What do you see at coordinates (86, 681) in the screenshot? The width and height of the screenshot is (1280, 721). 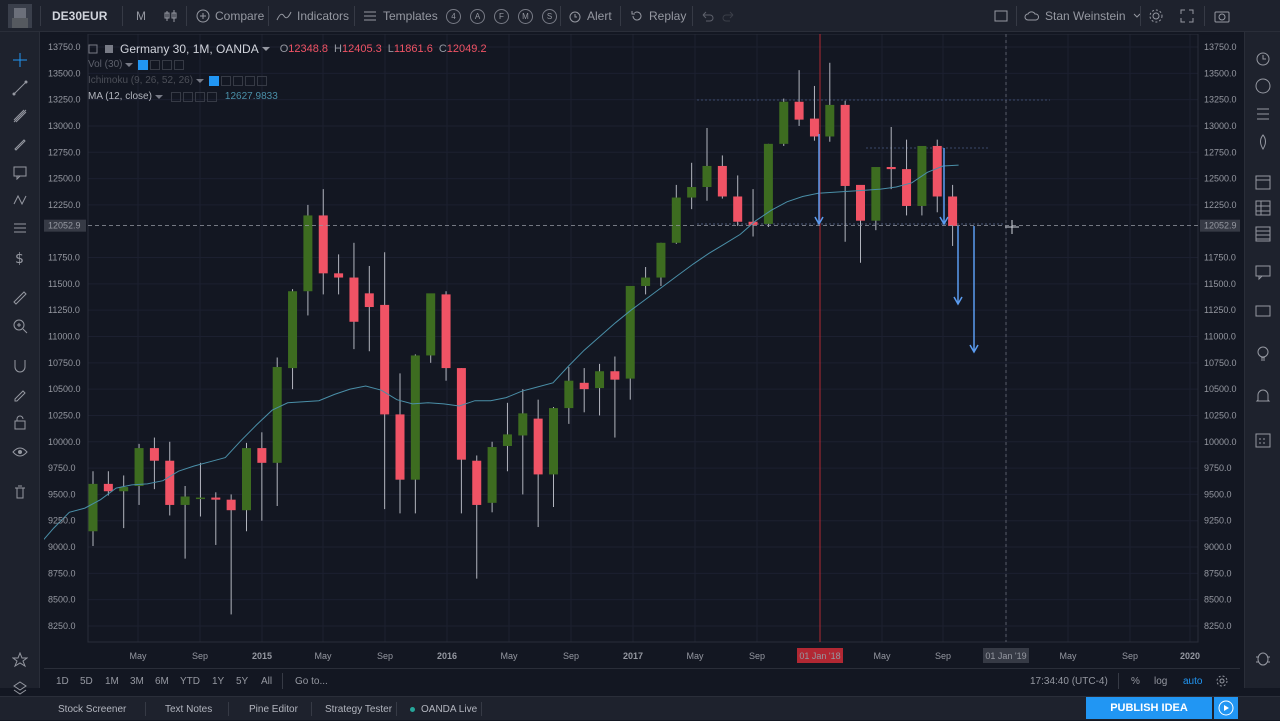 I see `range-5d: 5D` at bounding box center [86, 681].